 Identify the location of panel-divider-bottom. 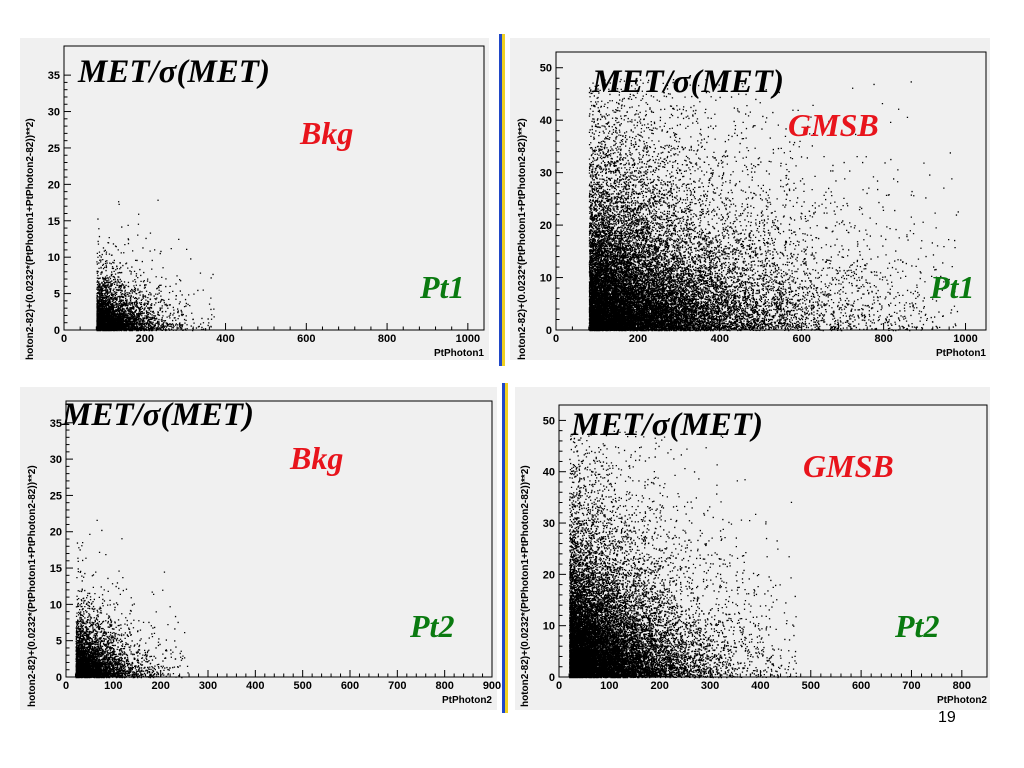
(503, 548).